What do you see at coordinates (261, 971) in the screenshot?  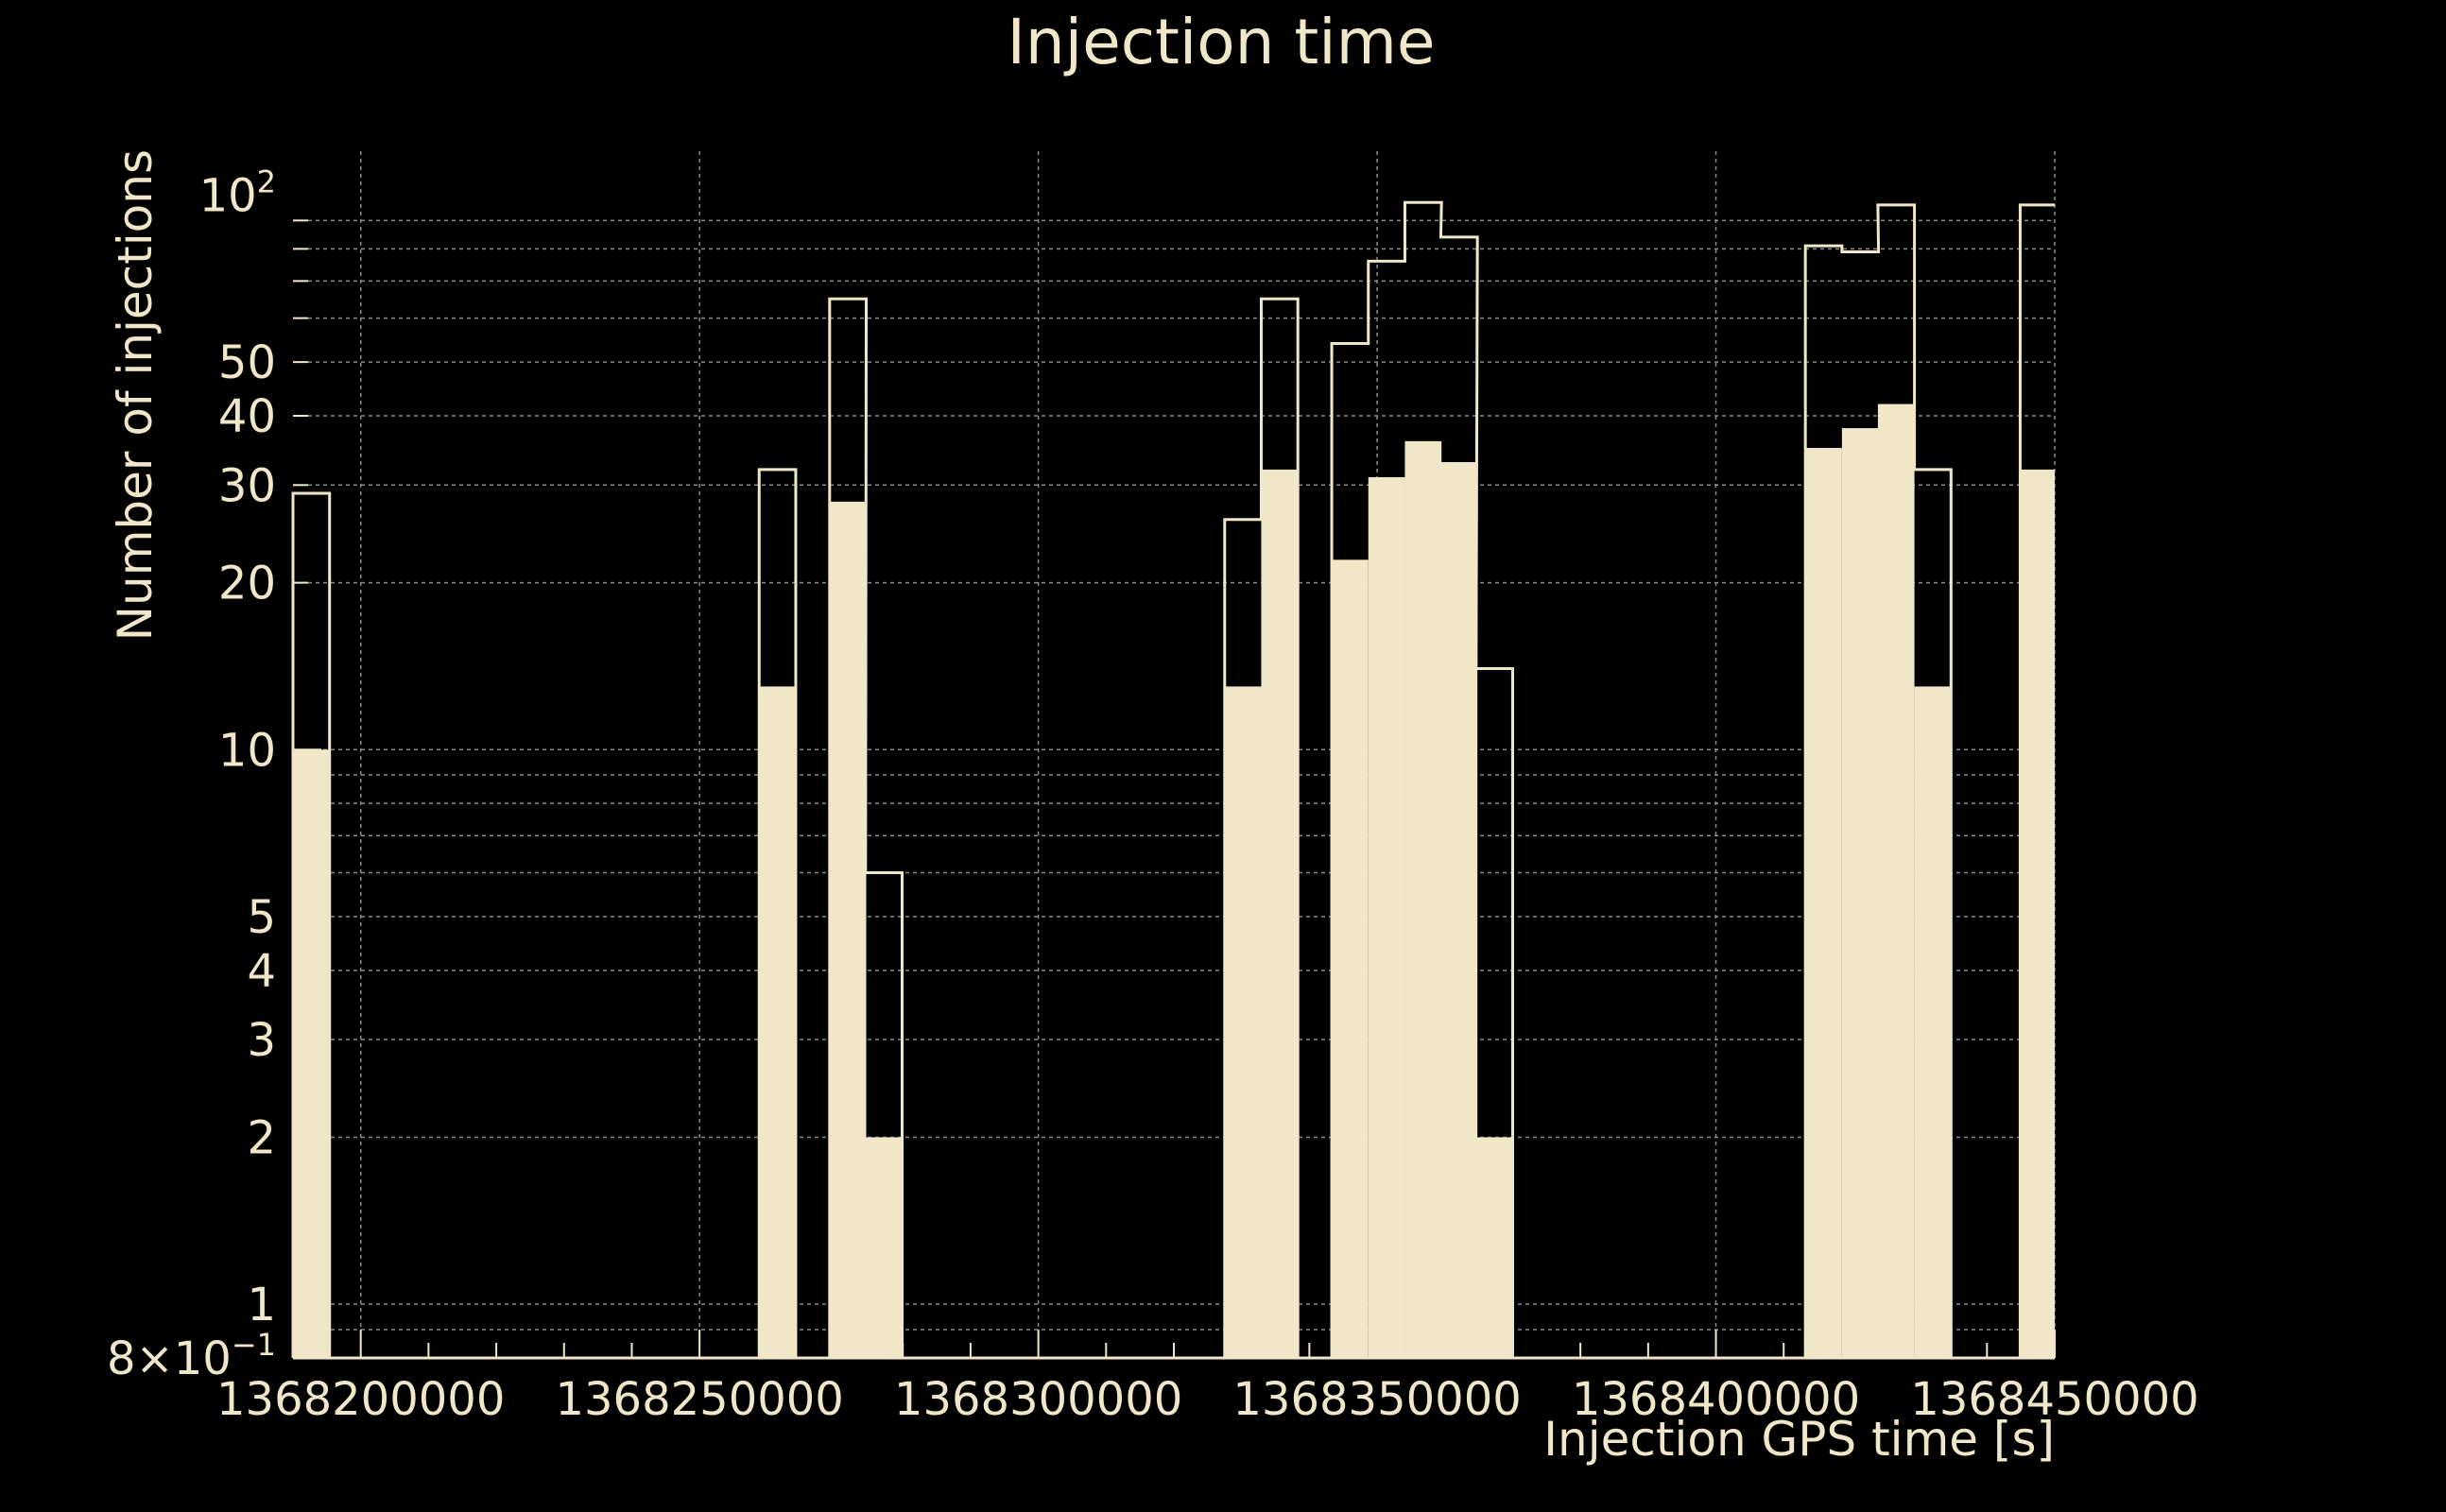 I see `y-tick-label-4: 4` at bounding box center [261, 971].